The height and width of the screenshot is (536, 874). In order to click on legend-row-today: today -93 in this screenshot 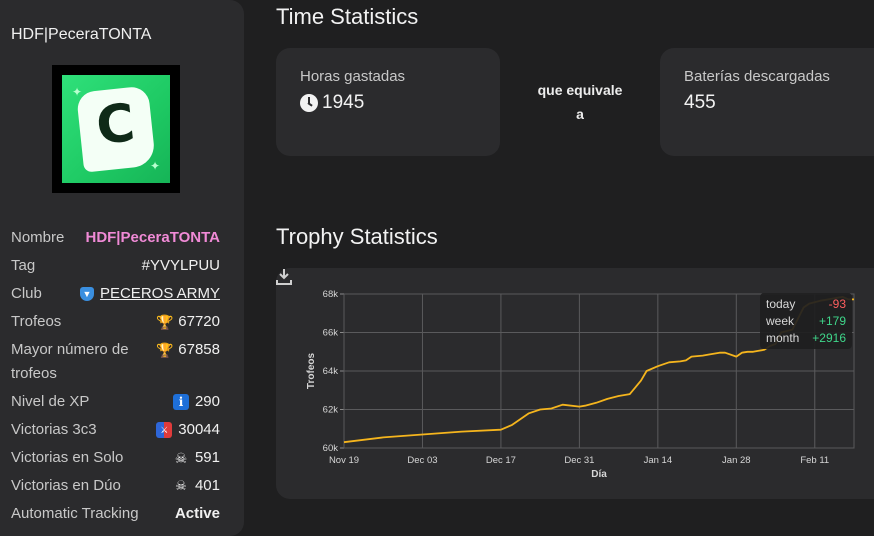, I will do `click(806, 304)`.